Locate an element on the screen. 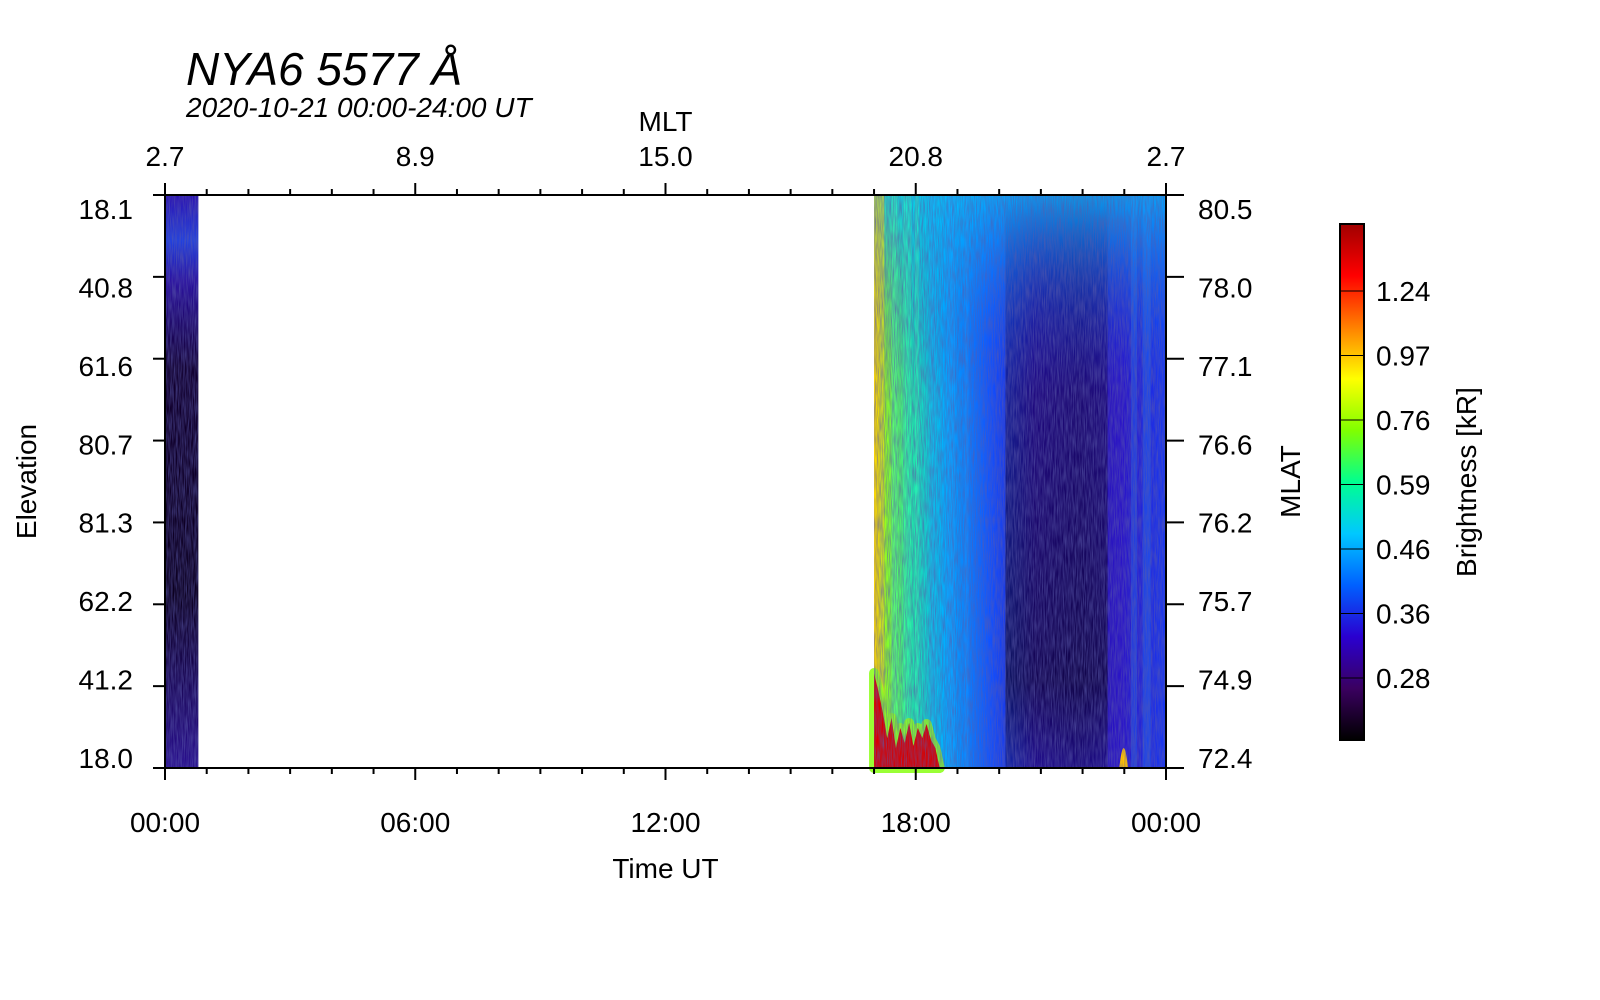 The image size is (1600, 1000). mlt-tick-label: 8.9 is located at coordinates (415, 156).